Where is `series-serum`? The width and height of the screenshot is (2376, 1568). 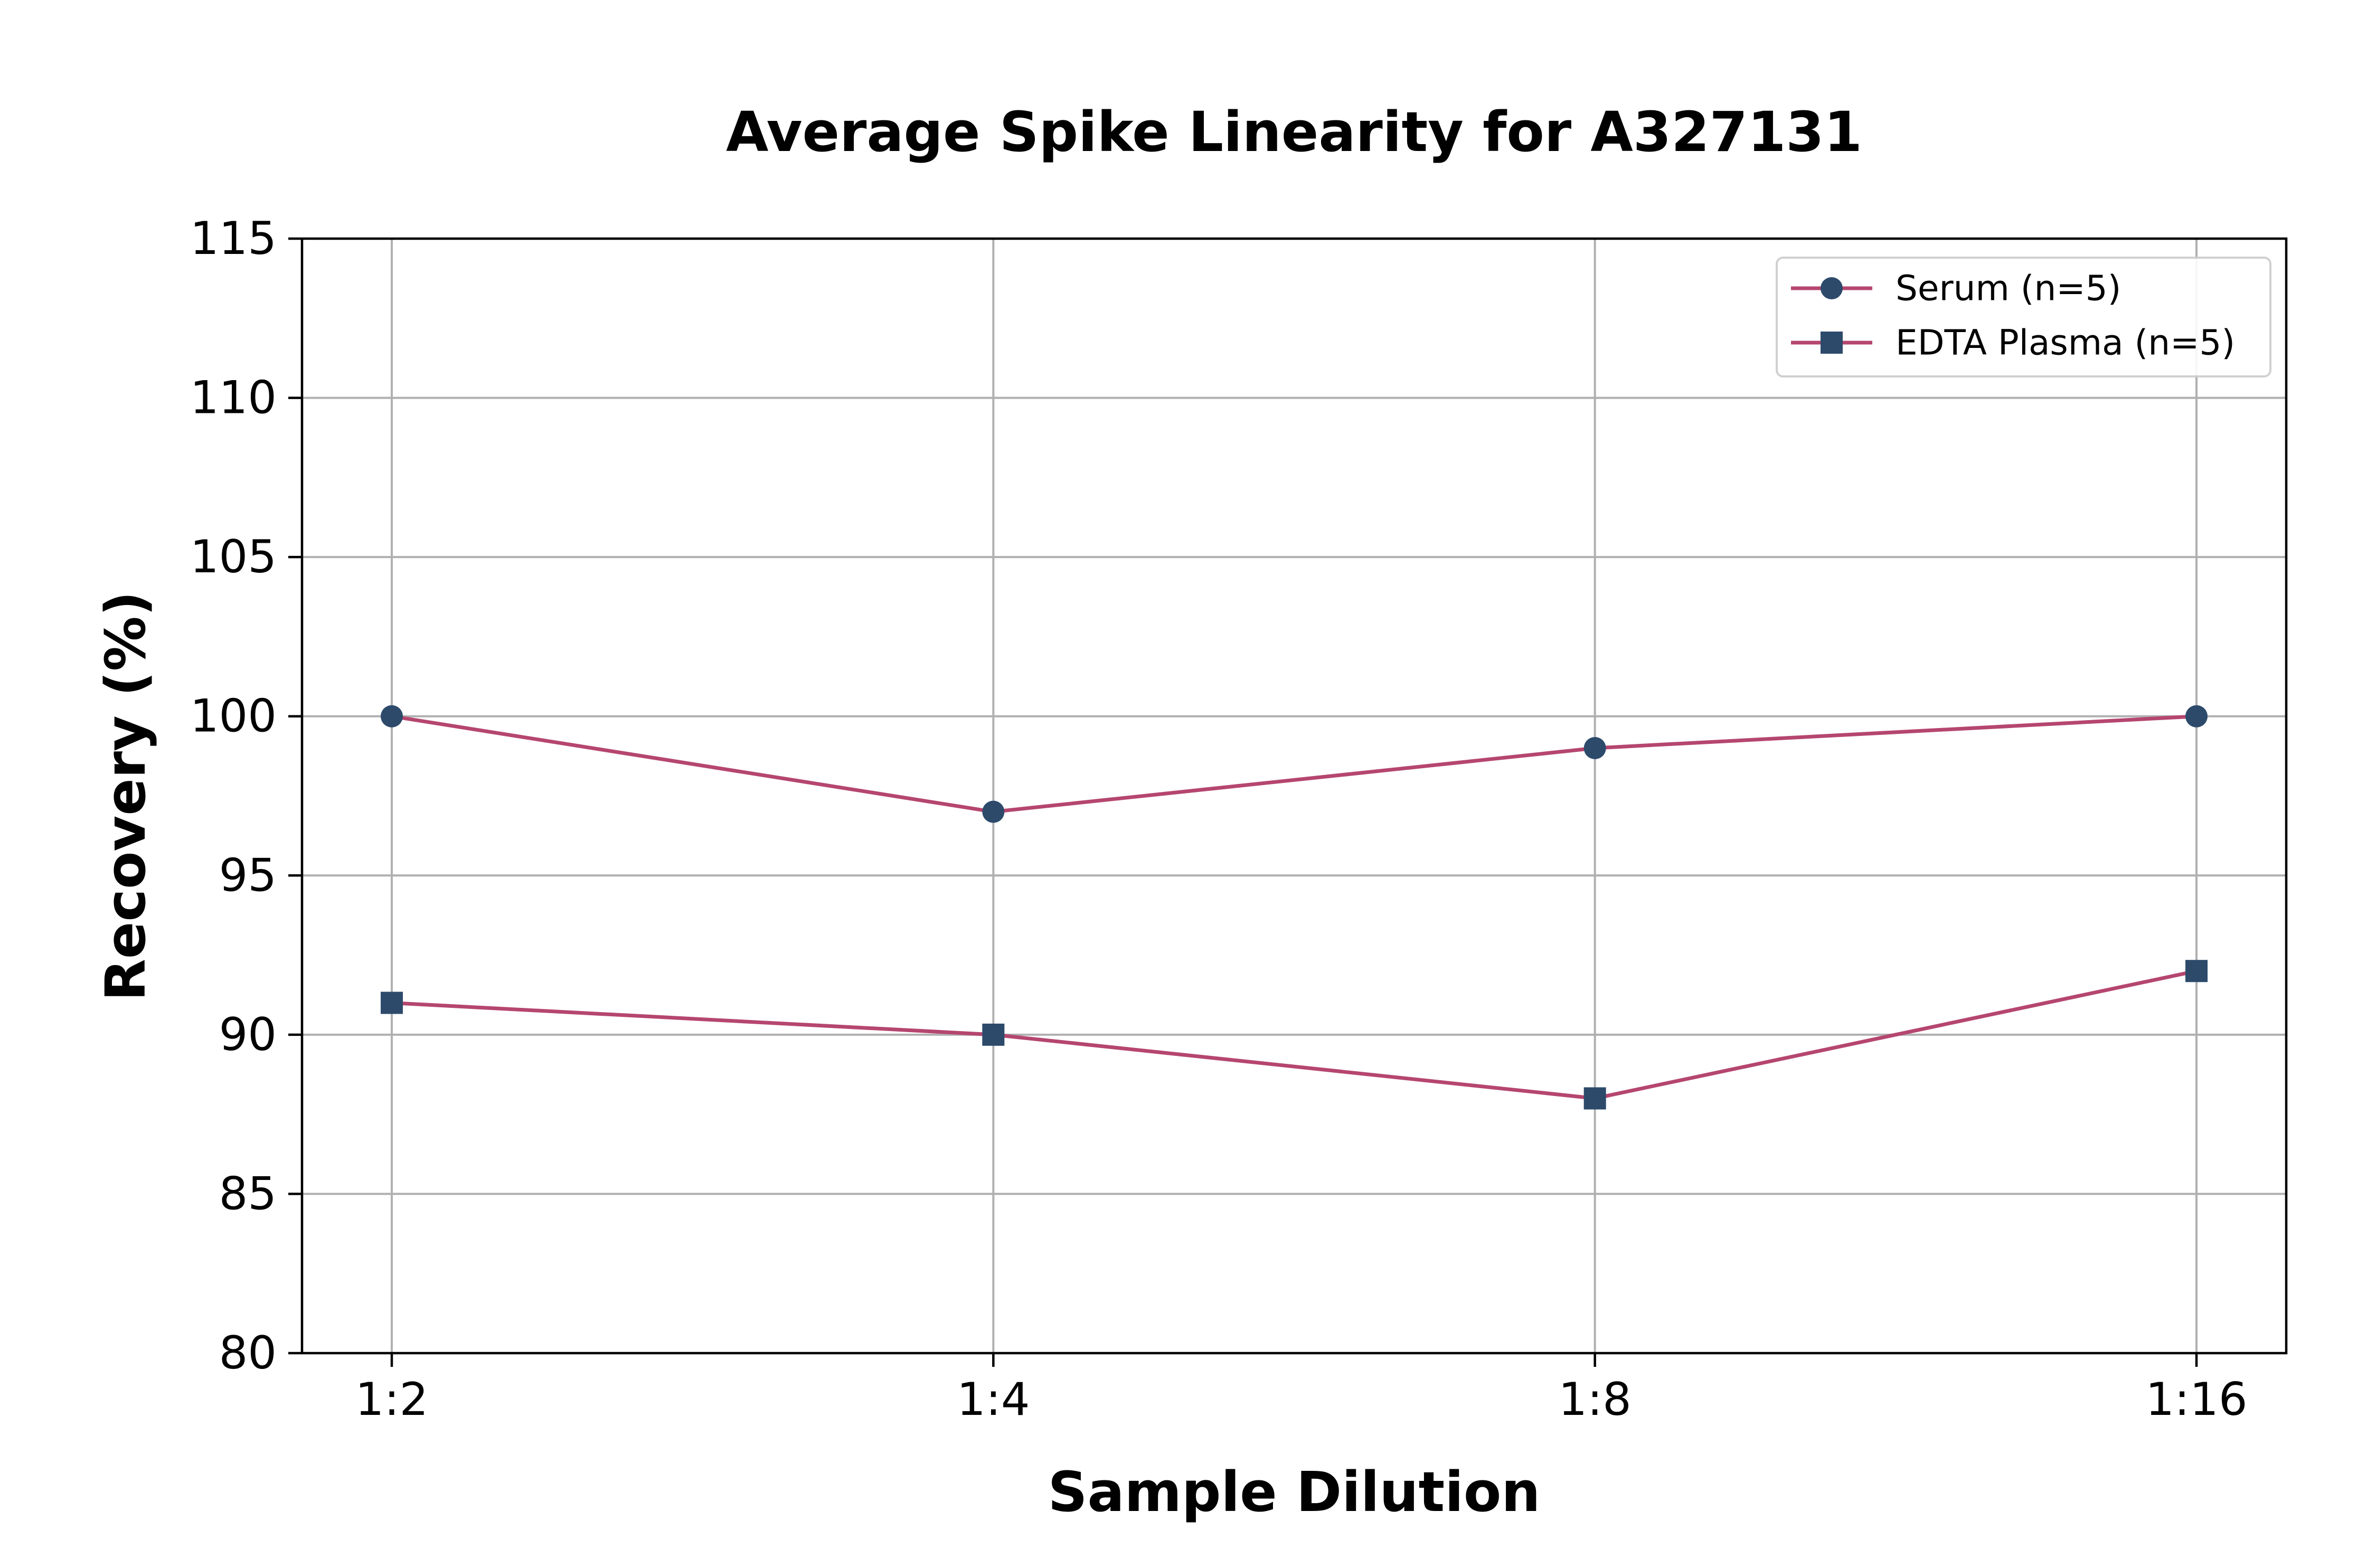
series-serum is located at coordinates (1294, 764).